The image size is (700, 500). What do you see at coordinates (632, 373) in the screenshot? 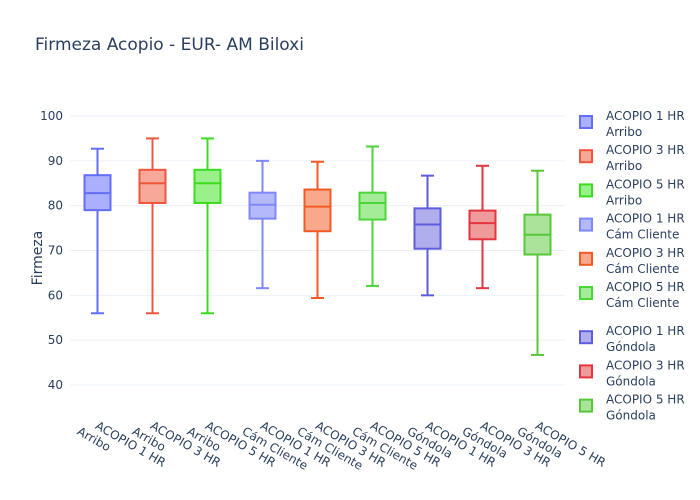
I see `legend-item: ACOPIO 3 HR Góndola` at bounding box center [632, 373].